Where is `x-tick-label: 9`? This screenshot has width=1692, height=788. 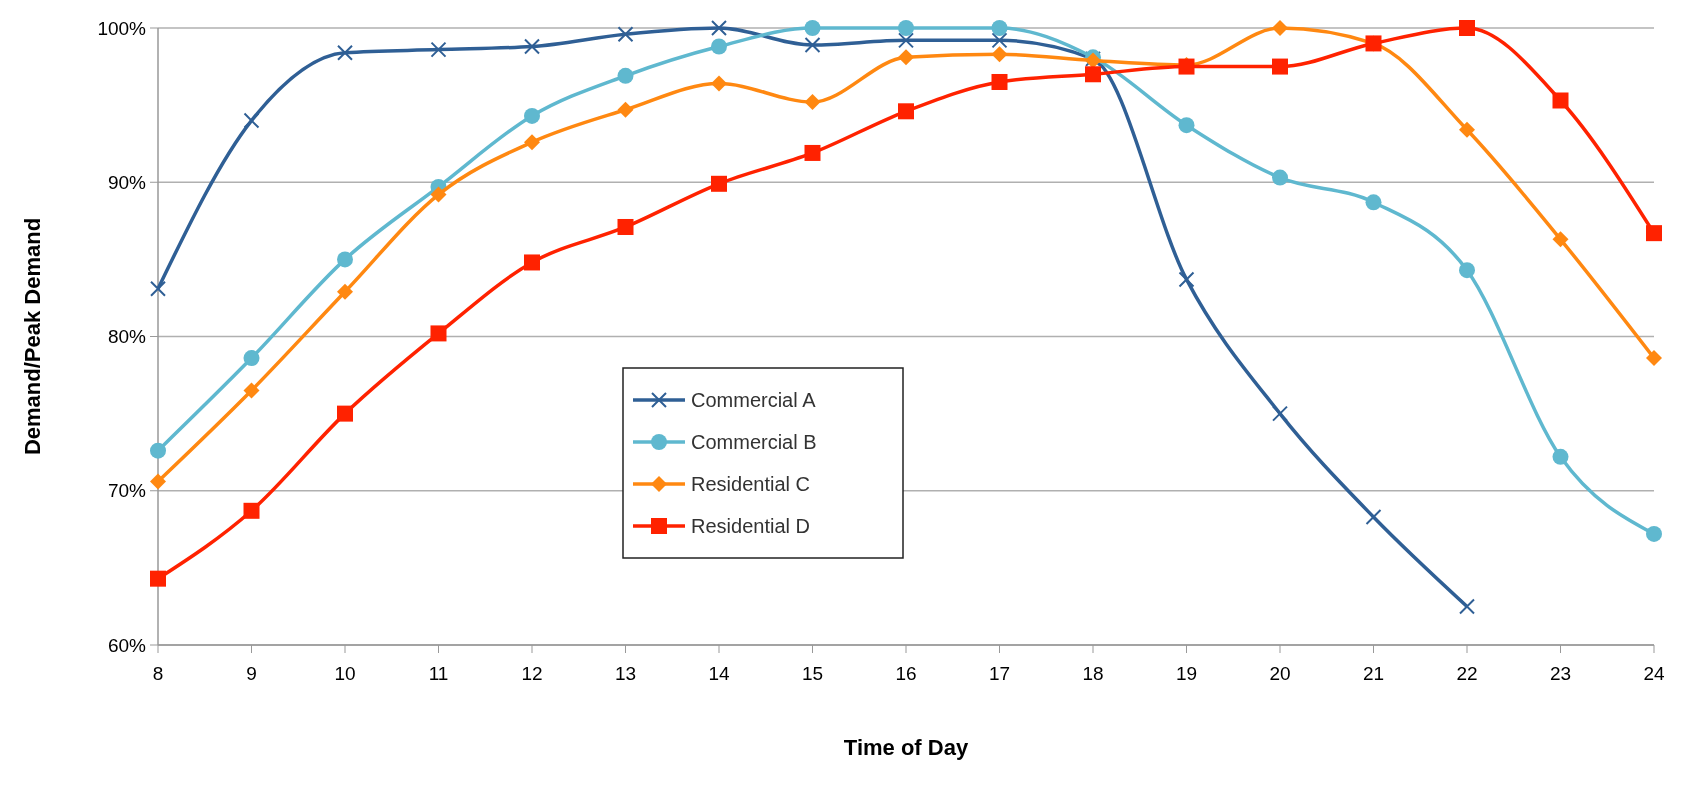 x-tick-label: 9 is located at coordinates (251, 673).